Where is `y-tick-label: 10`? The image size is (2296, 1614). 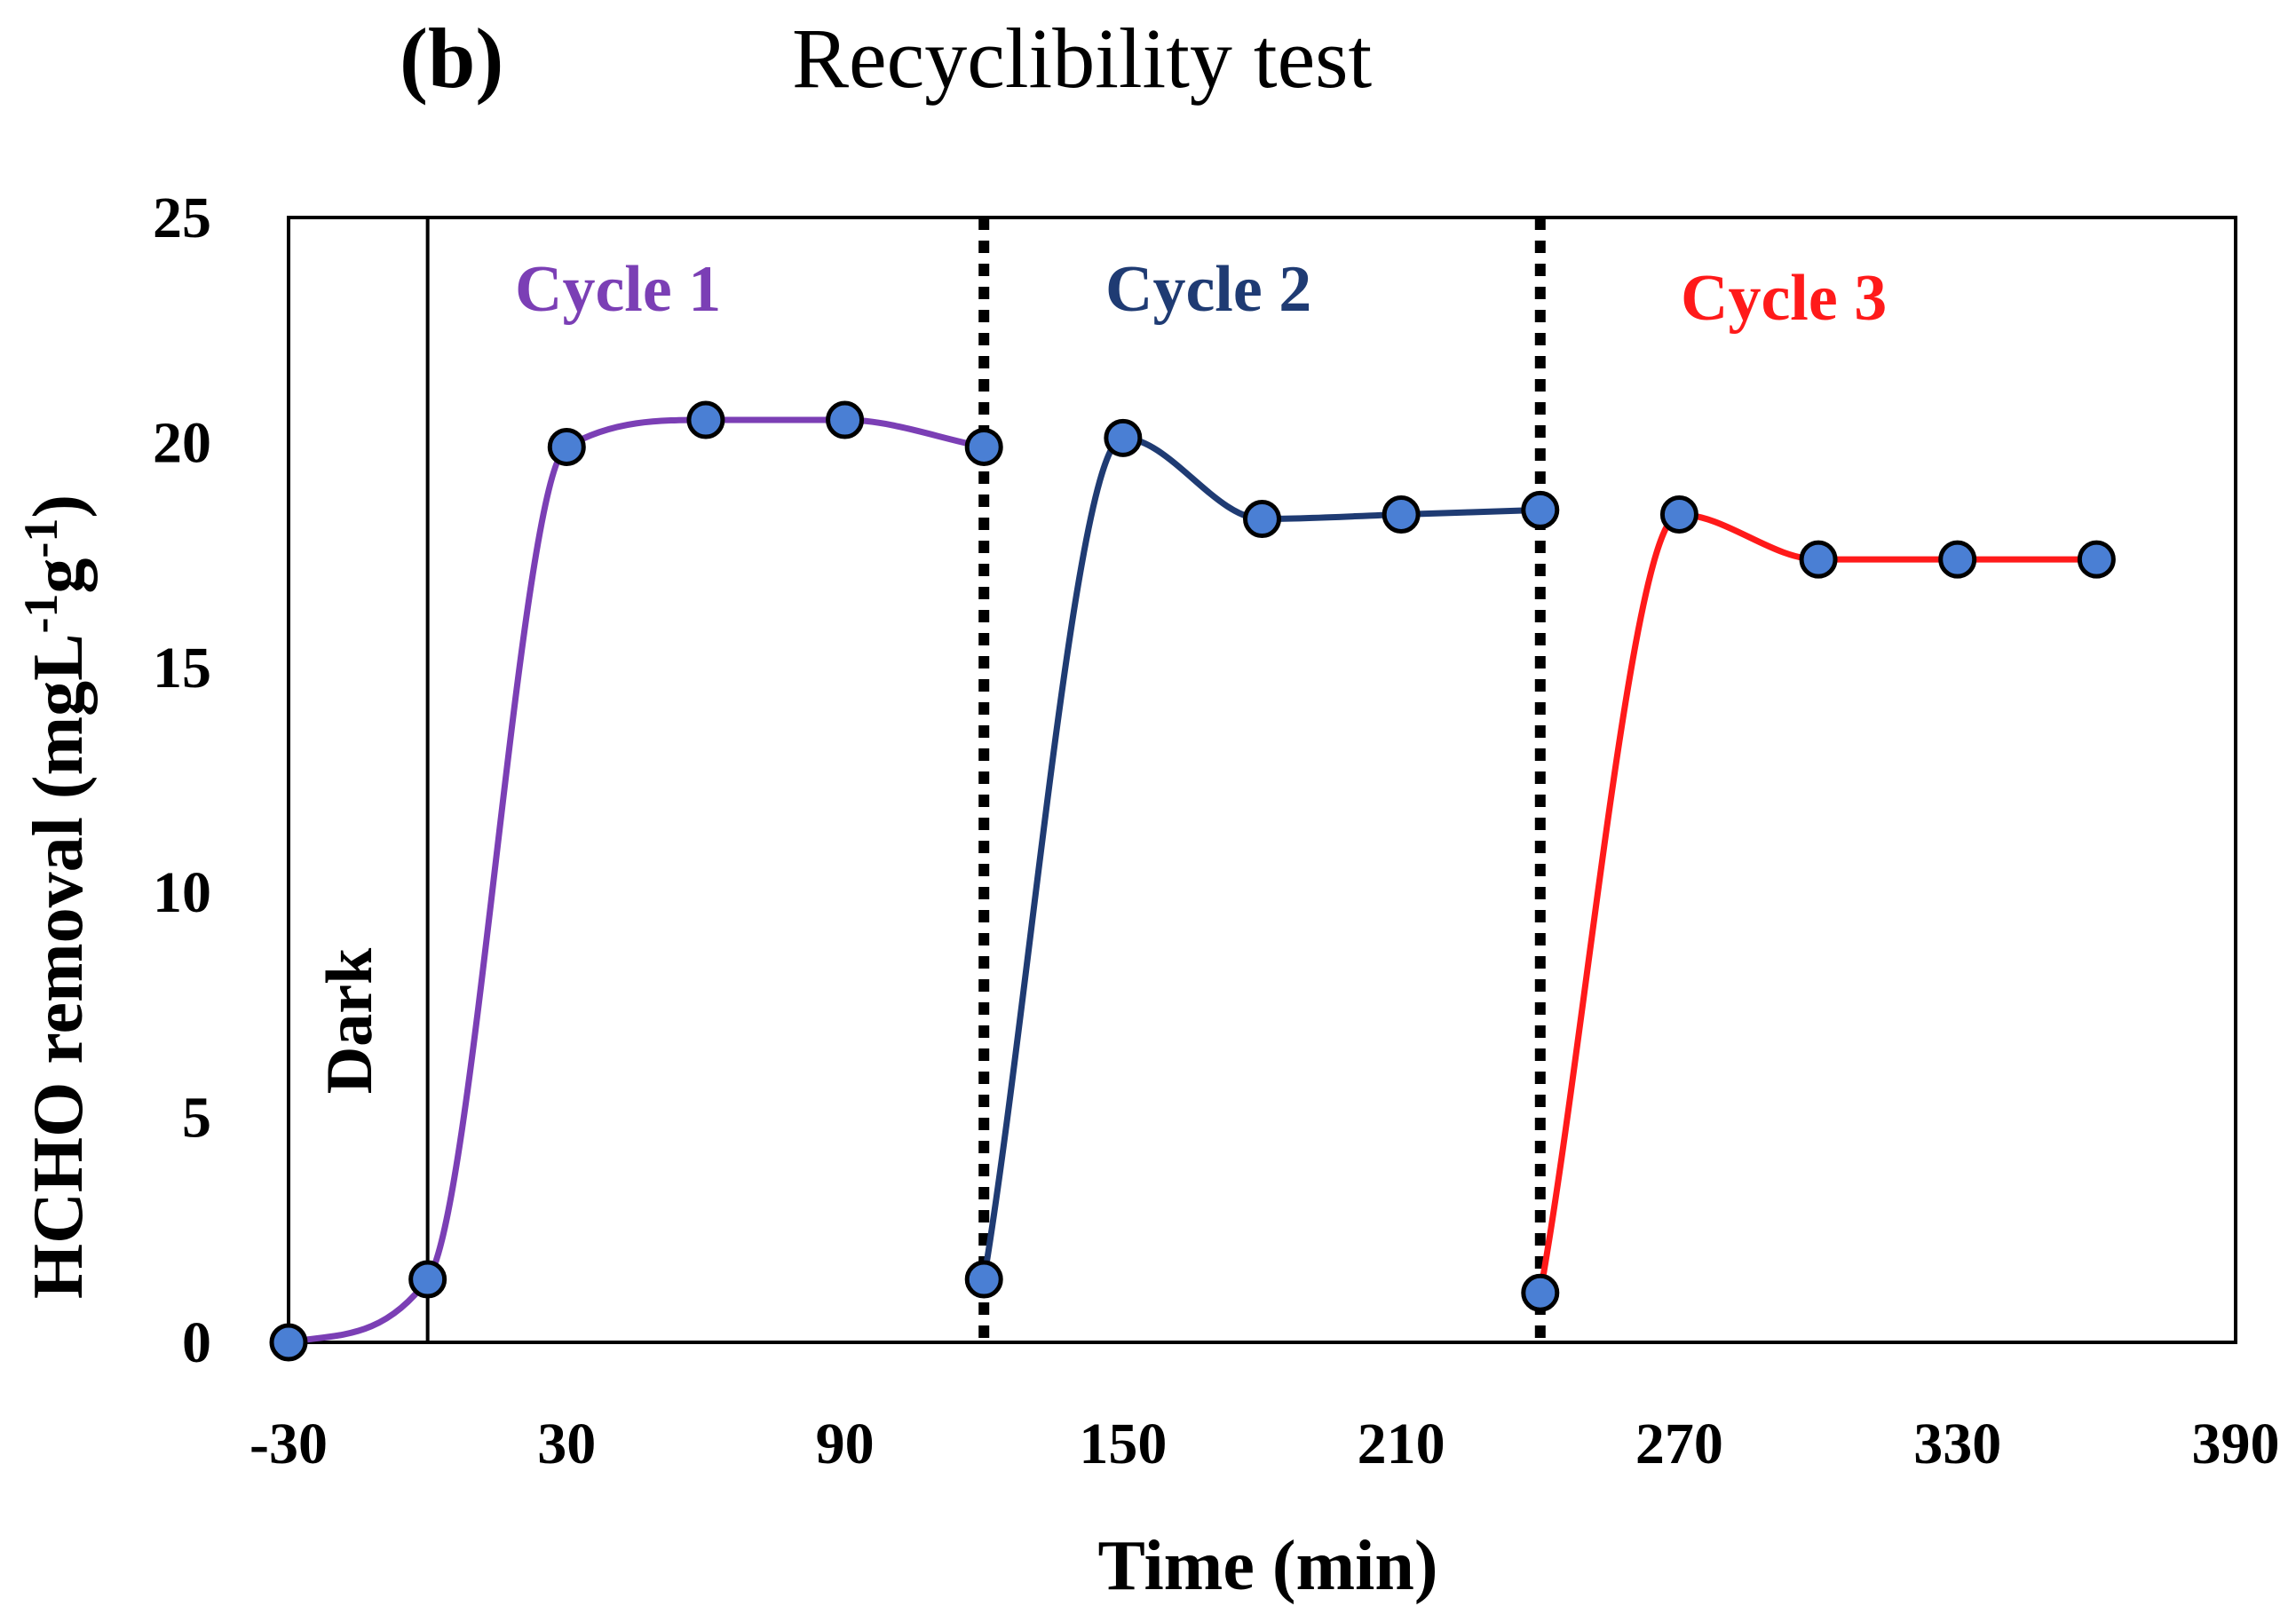 y-tick-label: 10 is located at coordinates (182, 892).